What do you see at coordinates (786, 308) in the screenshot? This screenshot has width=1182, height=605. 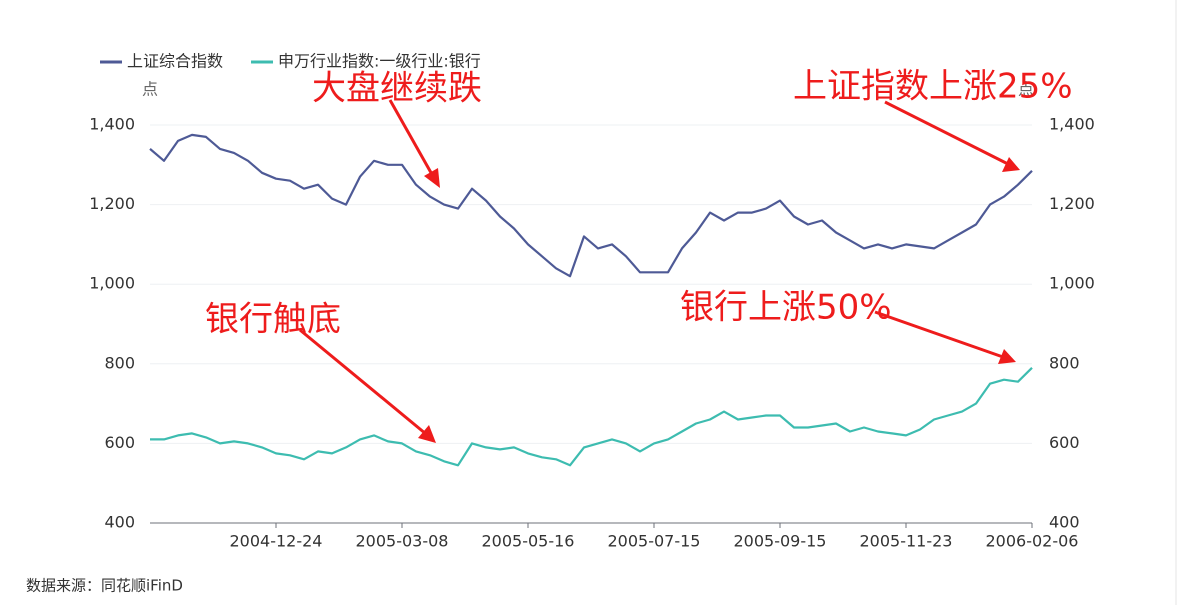 I see `annotation: 银行上涨50%` at bounding box center [786, 308].